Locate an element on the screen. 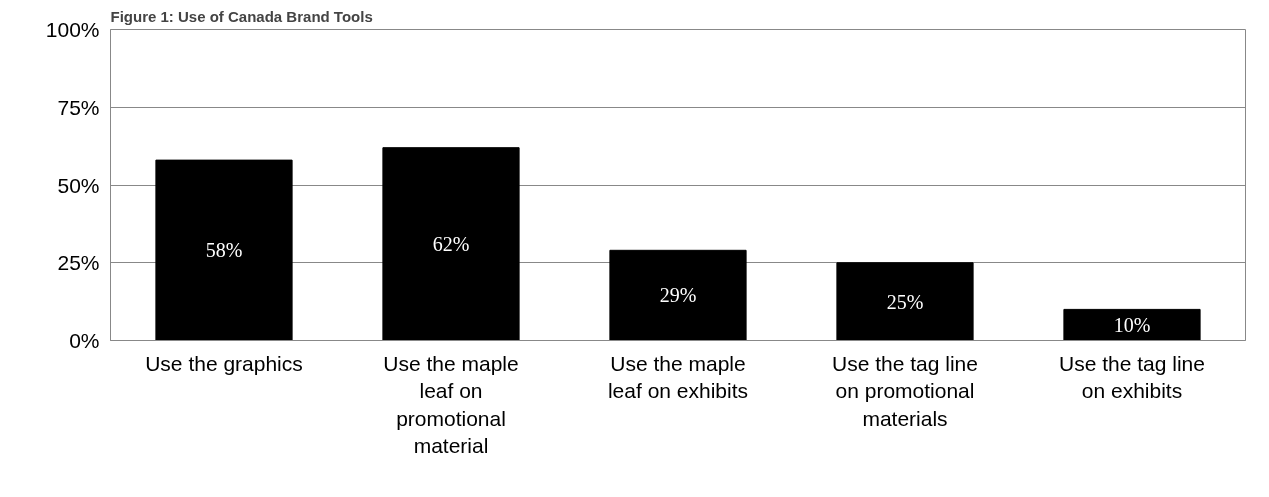 This screenshot has height=497, width=1269. data-label: 25% is located at coordinates (905, 301).